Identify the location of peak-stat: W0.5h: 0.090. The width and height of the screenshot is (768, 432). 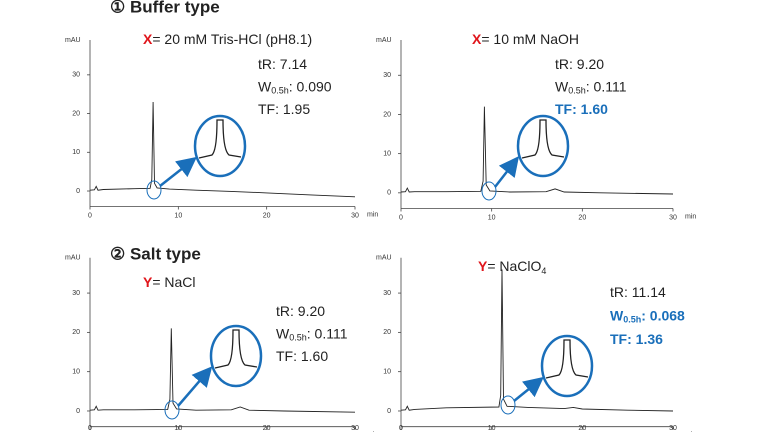
(295, 87).